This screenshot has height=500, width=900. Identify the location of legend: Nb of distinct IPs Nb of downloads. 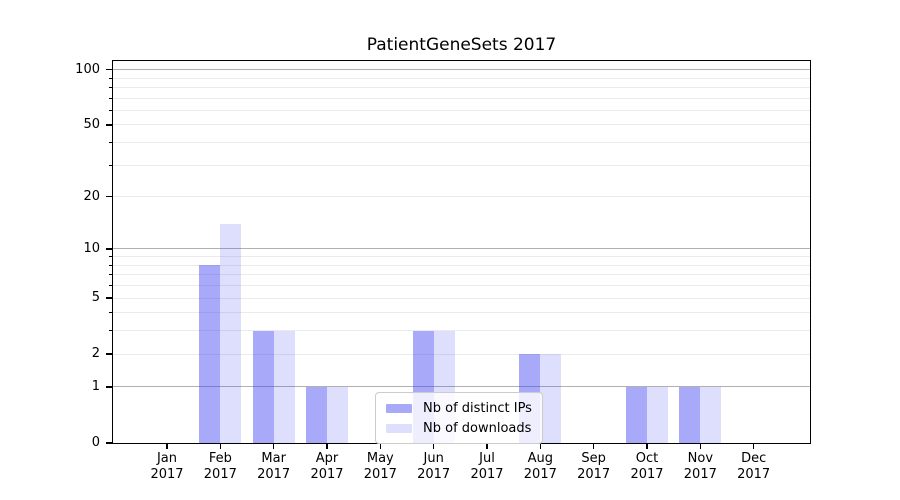
(459, 418).